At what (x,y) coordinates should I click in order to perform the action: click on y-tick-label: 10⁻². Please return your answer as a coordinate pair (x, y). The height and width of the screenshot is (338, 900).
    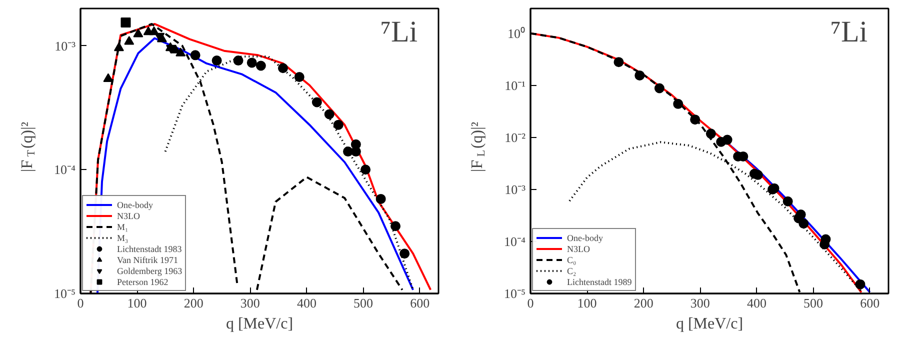
    Looking at the image, I should click on (515, 137).